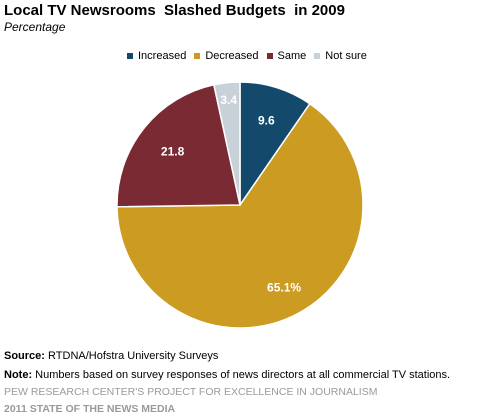 The width and height of the screenshot is (487, 417). What do you see at coordinates (284, 287) in the screenshot?
I see `slice-label-decreased: 65.1%` at bounding box center [284, 287].